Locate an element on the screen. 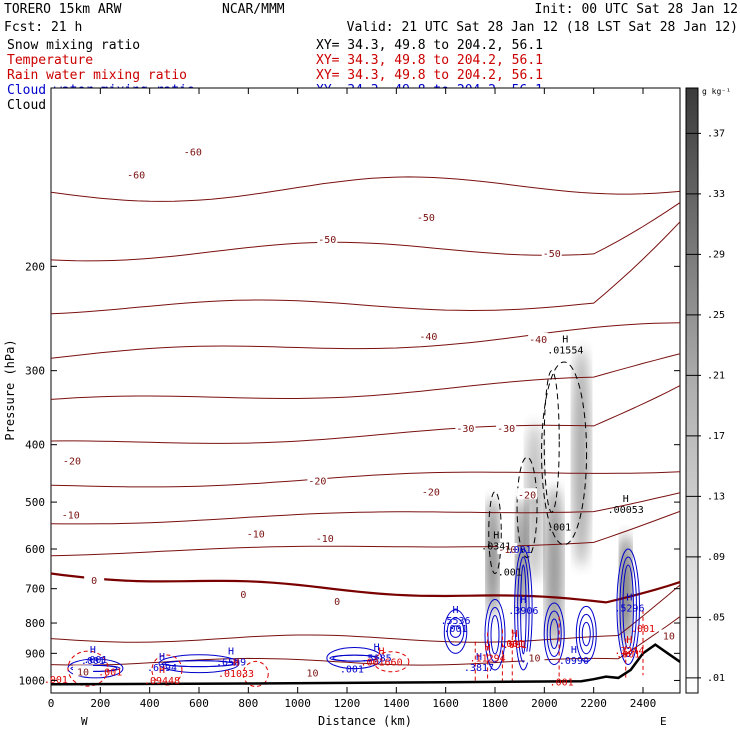 The width and height of the screenshot is (740, 740). maximum-value: .01554 is located at coordinates (565, 350).